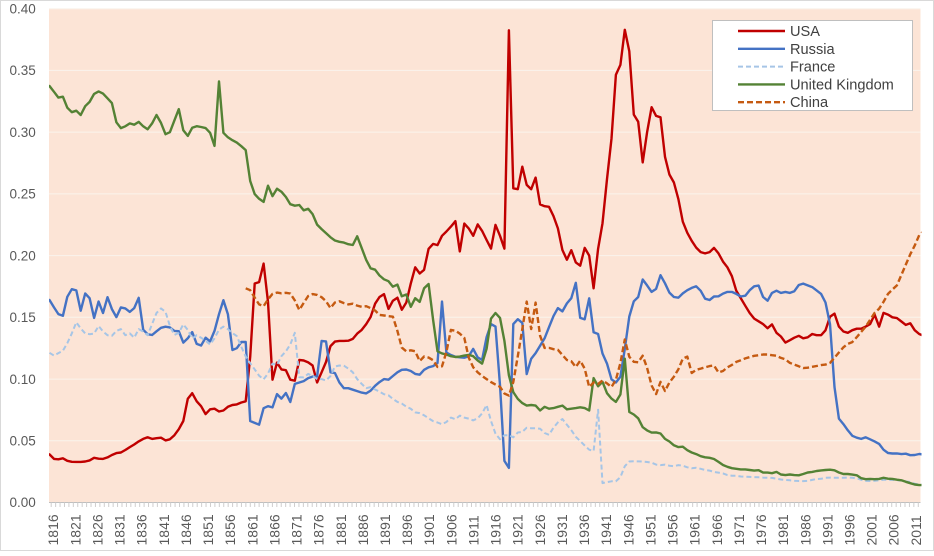  Describe the element at coordinates (23, 255) in the screenshot. I see `svg-text: 0.20` at that location.